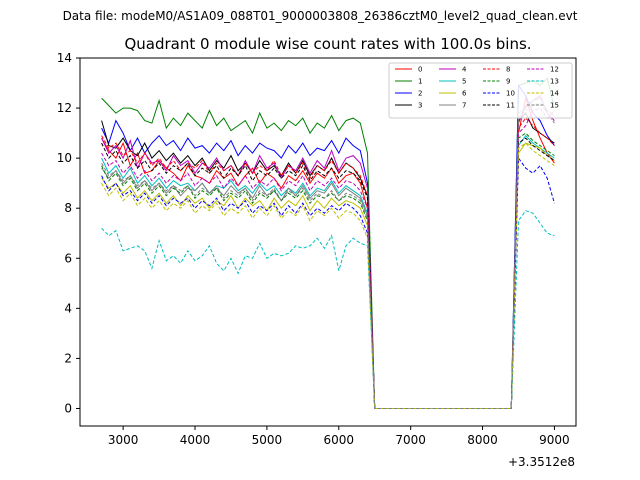 The height and width of the screenshot is (480, 640). Describe the element at coordinates (123, 440) in the screenshot. I see `x-tick-label: 3000` at that location.